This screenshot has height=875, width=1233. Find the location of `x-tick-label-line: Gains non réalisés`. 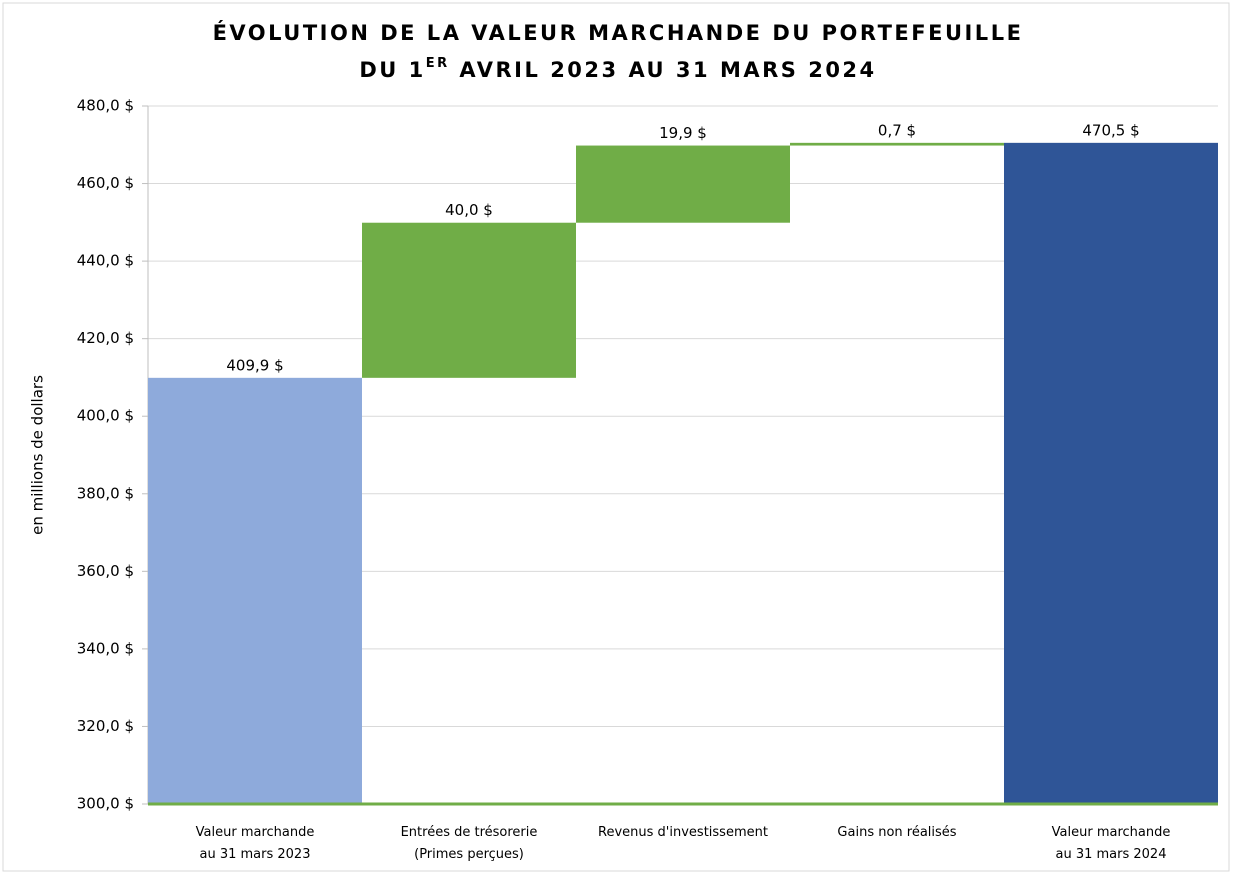

x-tick-label-line: Gains non réalisés is located at coordinates (896, 832).